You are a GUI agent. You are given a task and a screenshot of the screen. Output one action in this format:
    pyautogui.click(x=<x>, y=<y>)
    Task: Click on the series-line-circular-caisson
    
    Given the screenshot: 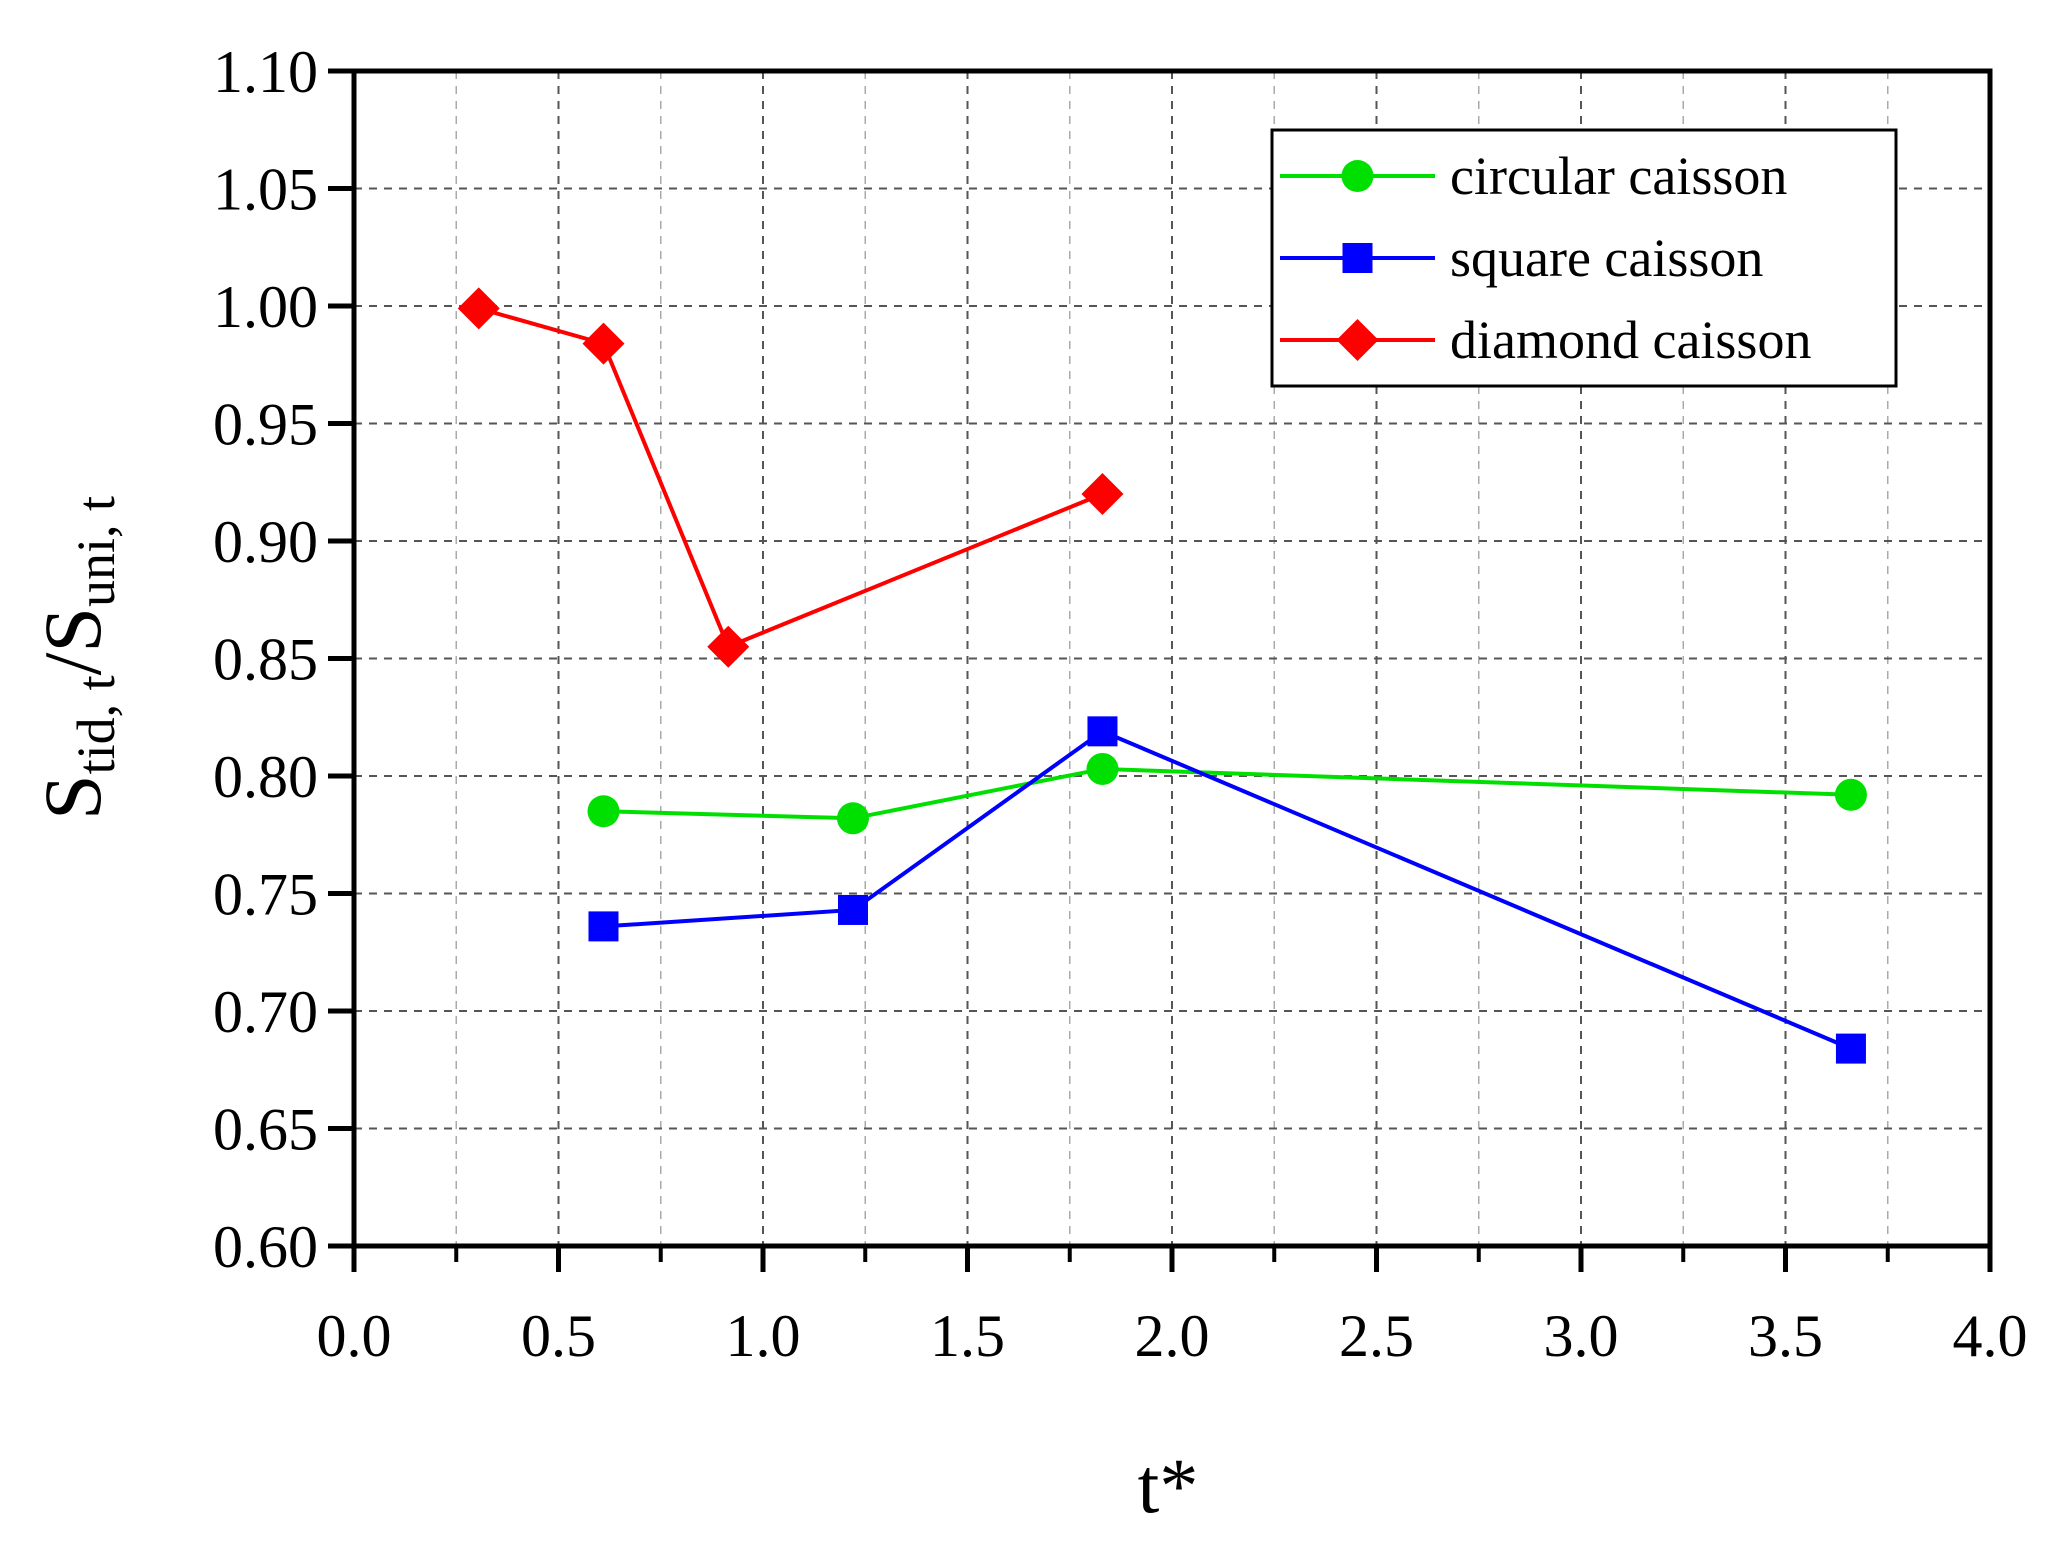 What is the action you would take?
    pyautogui.click(x=1227, y=793)
    